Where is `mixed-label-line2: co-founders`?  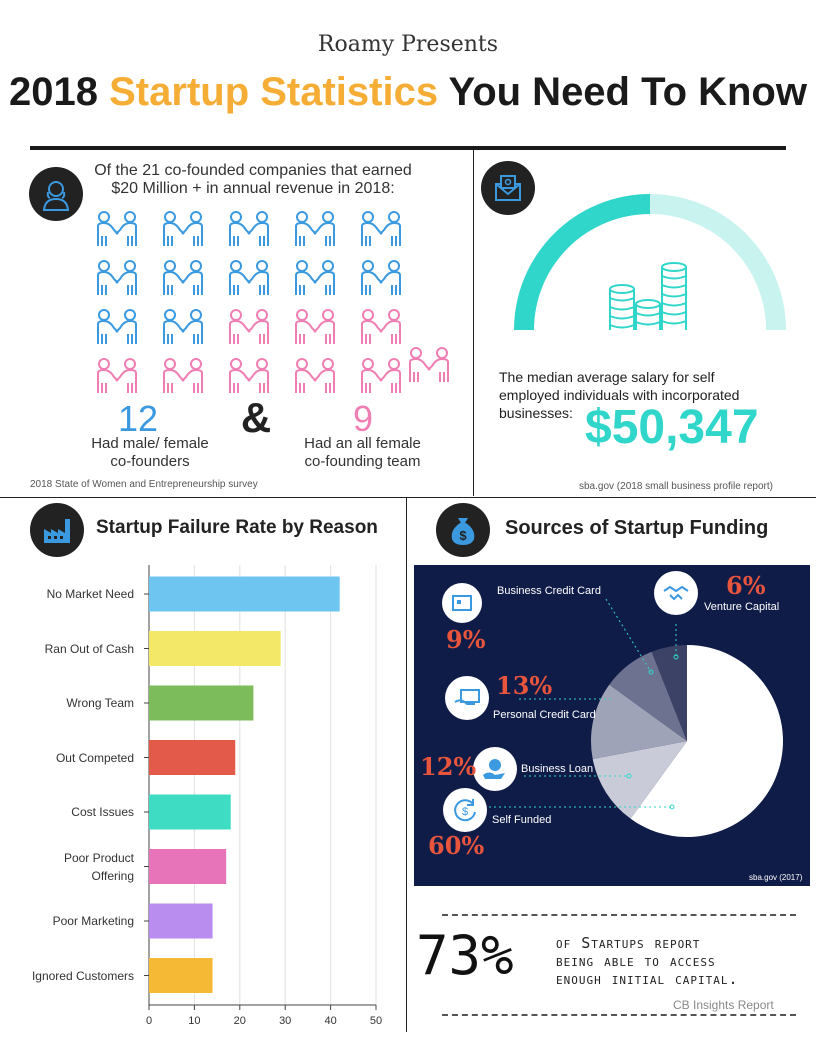
mixed-label-line2: co-founders is located at coordinates (150, 461).